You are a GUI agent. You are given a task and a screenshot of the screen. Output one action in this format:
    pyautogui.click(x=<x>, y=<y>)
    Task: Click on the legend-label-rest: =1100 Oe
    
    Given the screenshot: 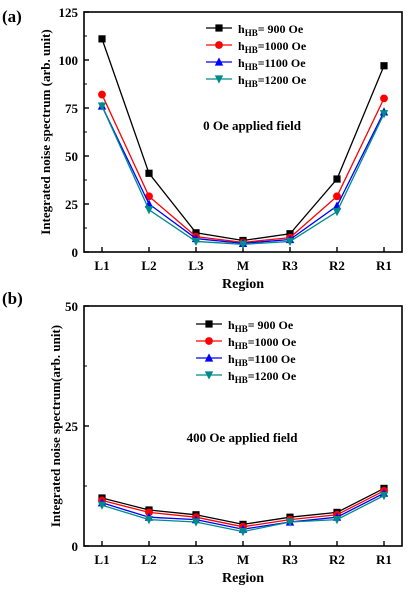 What is the action you would take?
    pyautogui.click(x=272, y=359)
    